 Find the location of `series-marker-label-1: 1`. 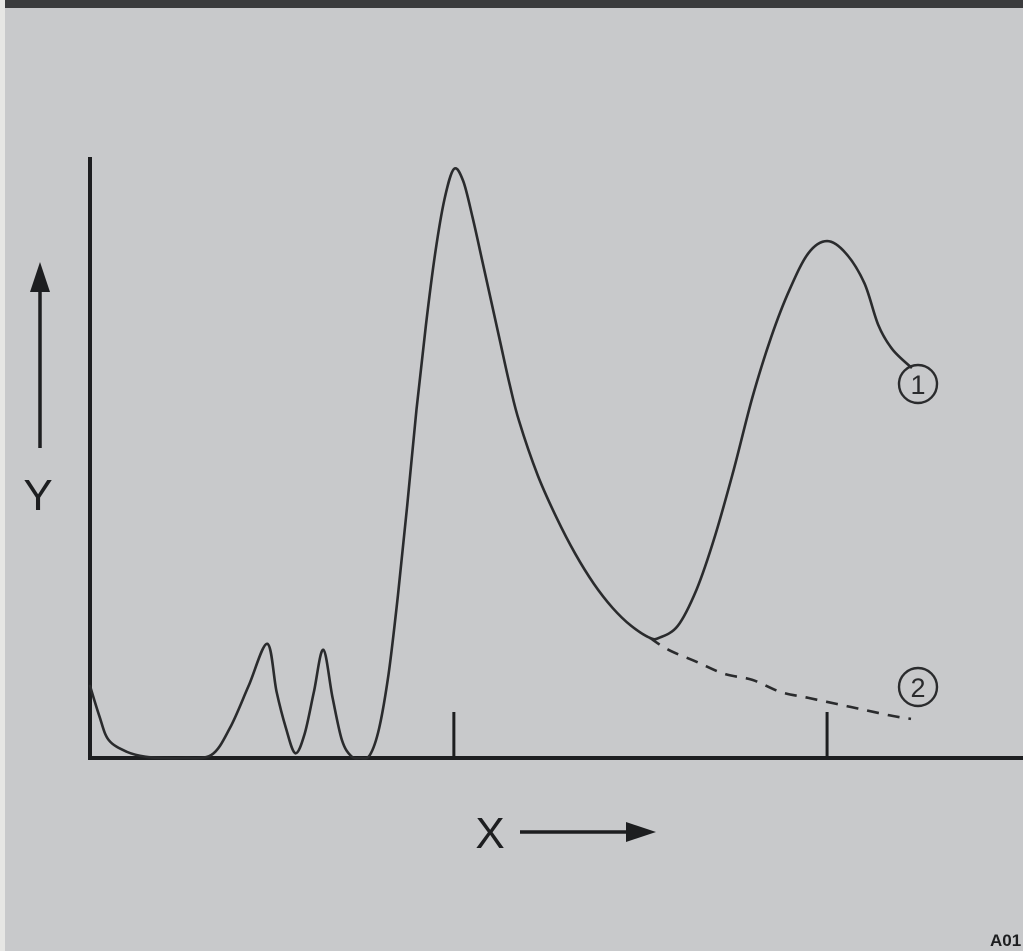

series-marker-label-1: 1 is located at coordinates (917, 385).